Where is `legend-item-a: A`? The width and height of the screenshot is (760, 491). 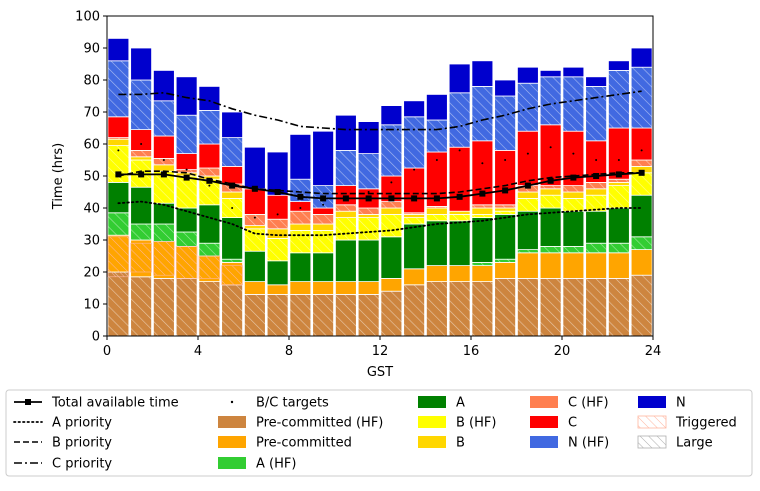
legend-item-a: A is located at coordinates (441, 403).